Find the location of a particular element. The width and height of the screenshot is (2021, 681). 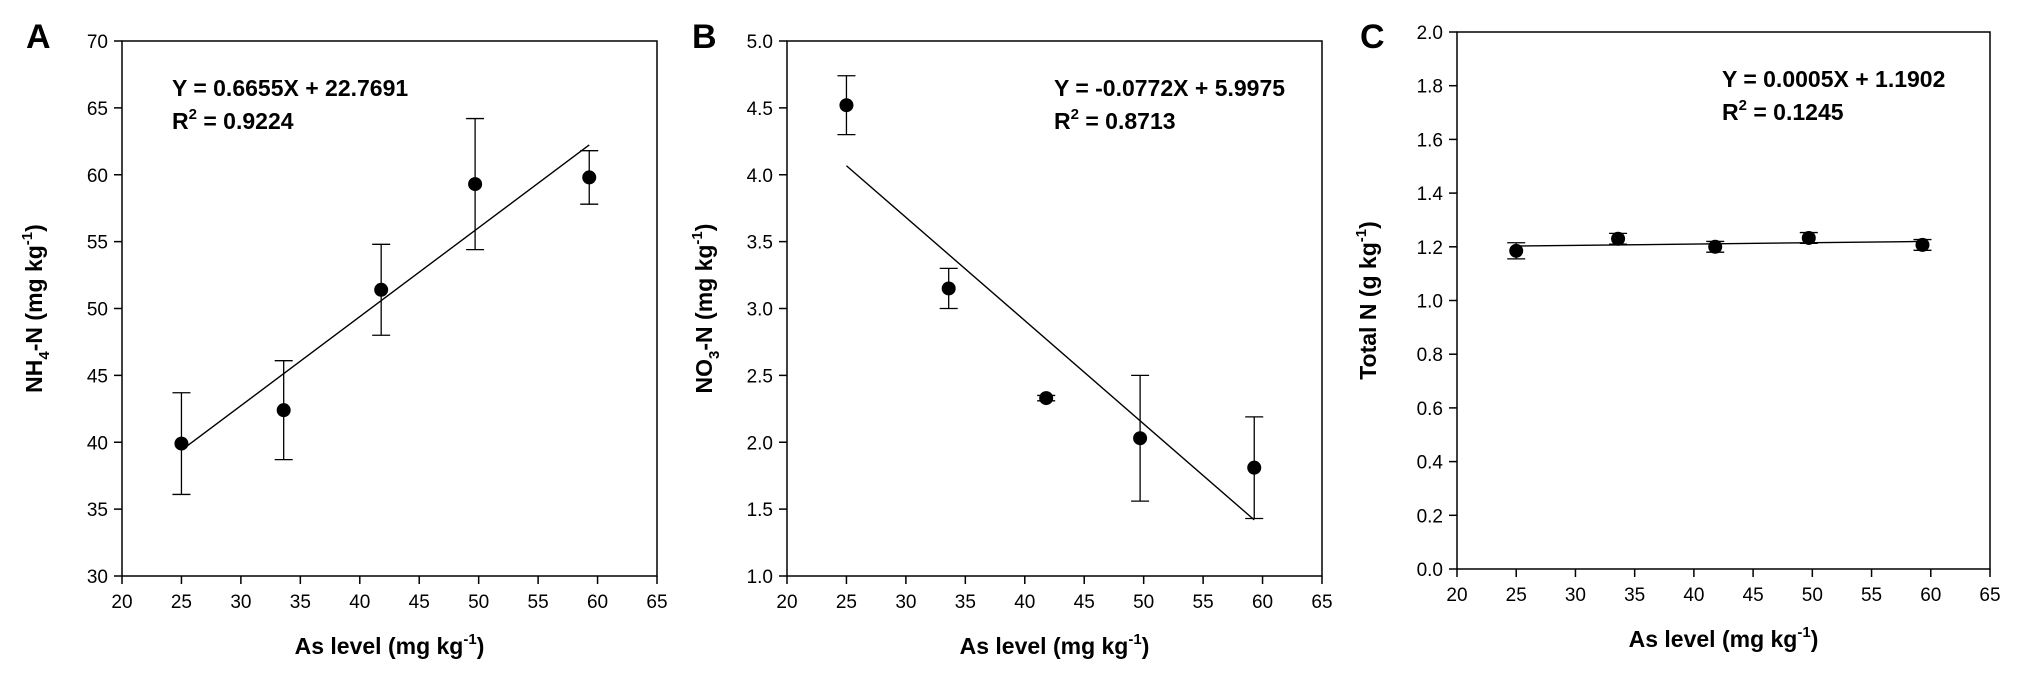

x-tick-label: 45 is located at coordinates (1753, 595).